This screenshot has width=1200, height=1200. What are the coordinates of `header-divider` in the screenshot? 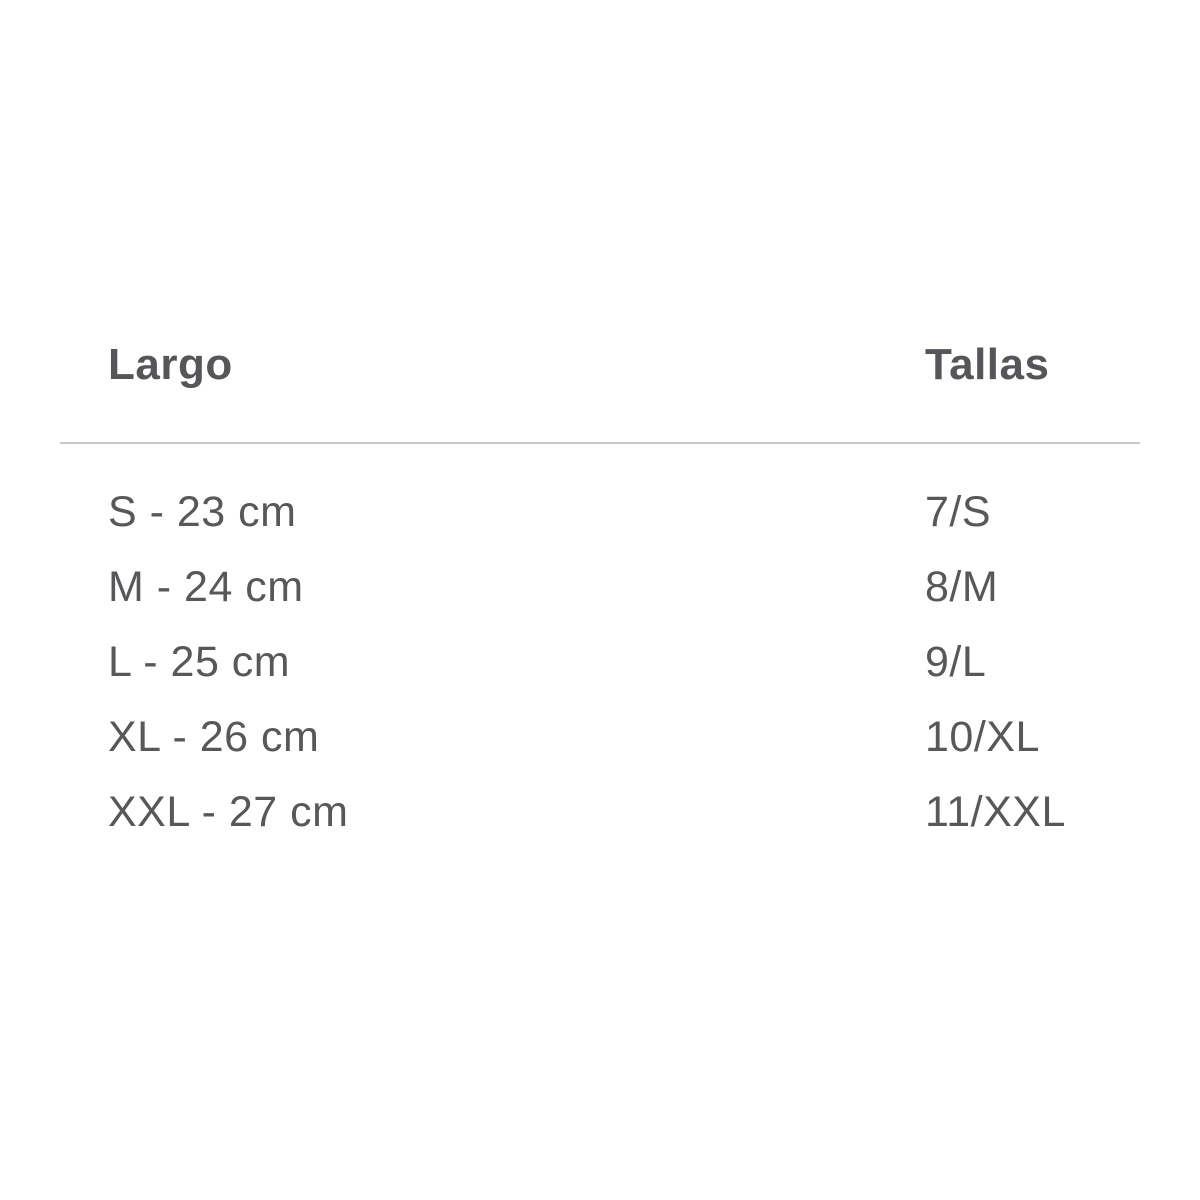 It's located at (600, 443).